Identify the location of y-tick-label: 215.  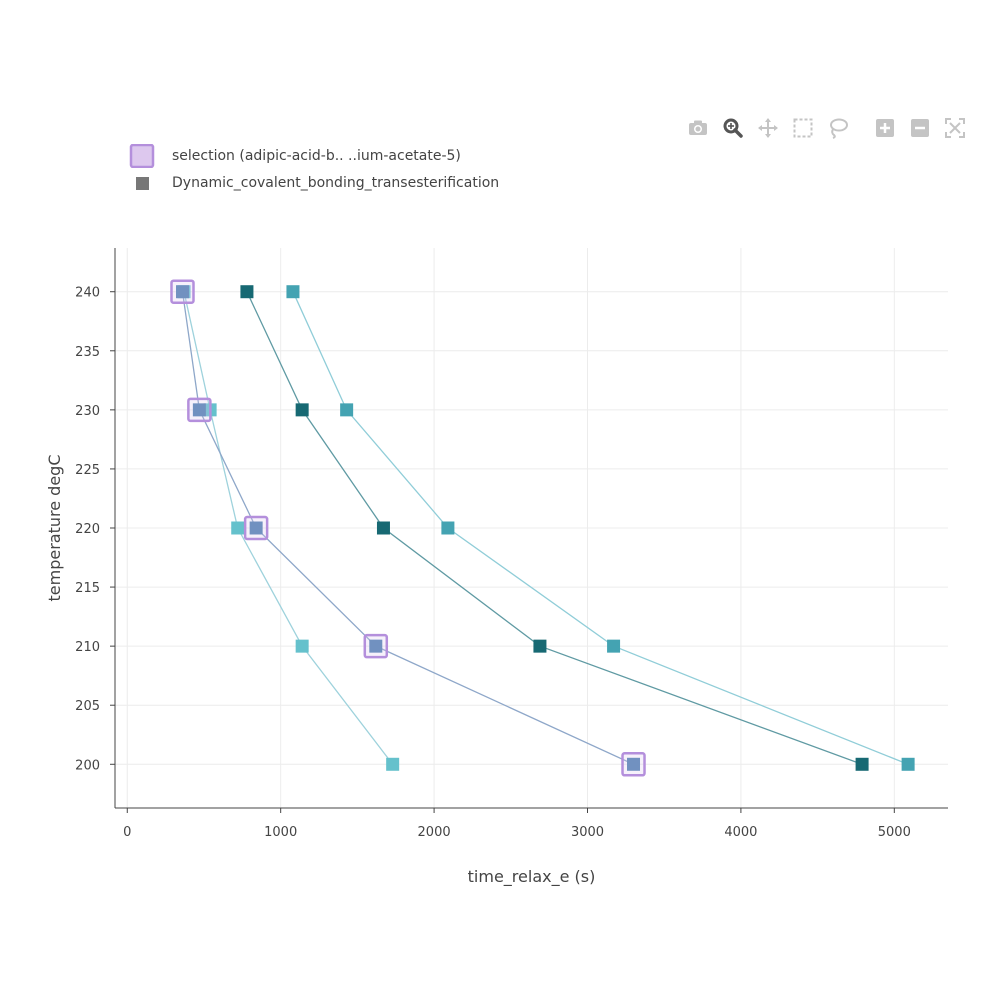
(87, 588).